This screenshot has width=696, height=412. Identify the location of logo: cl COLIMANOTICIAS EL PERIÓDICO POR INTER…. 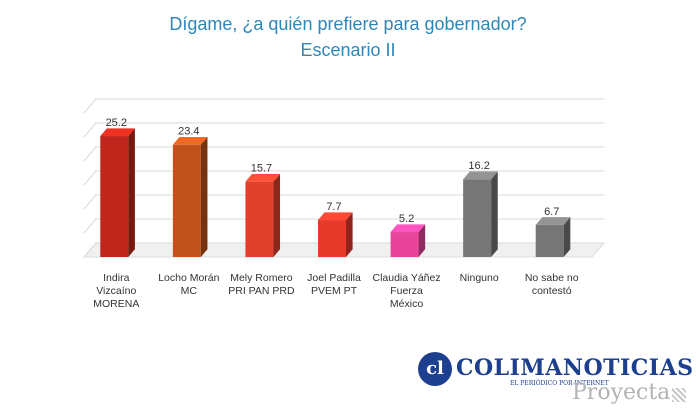
(555, 380).